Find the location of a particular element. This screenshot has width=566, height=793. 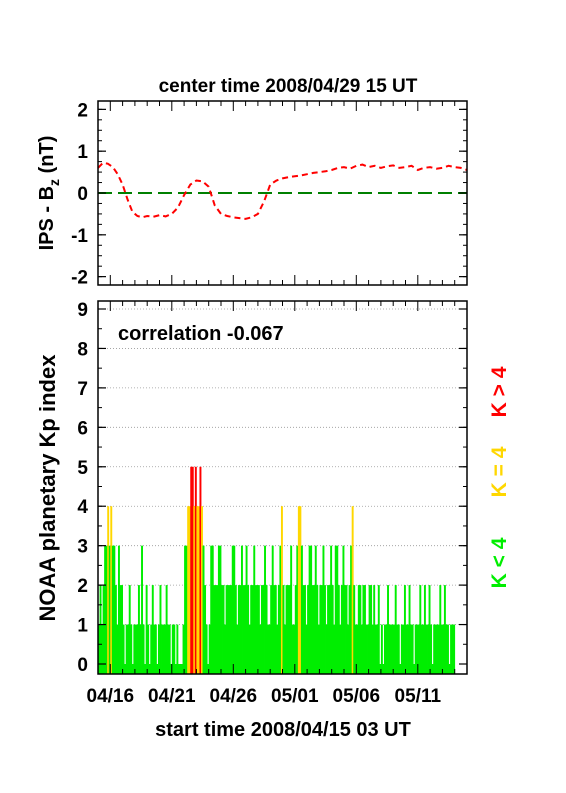

bz-y-label-main: IPS - B is located at coordinates (47, 218).